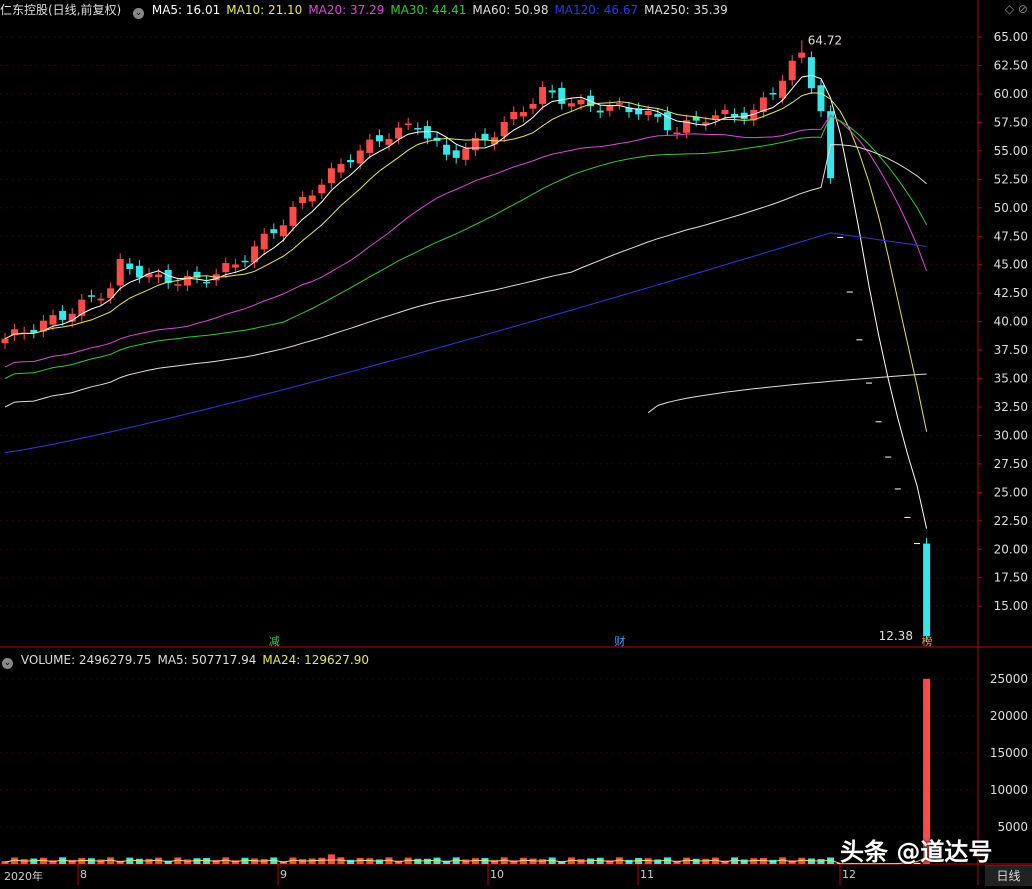 Image resolution: width=1032 pixels, height=889 pixels. What do you see at coordinates (274, 641) in the screenshot?
I see `event-tag-0: 减` at bounding box center [274, 641].